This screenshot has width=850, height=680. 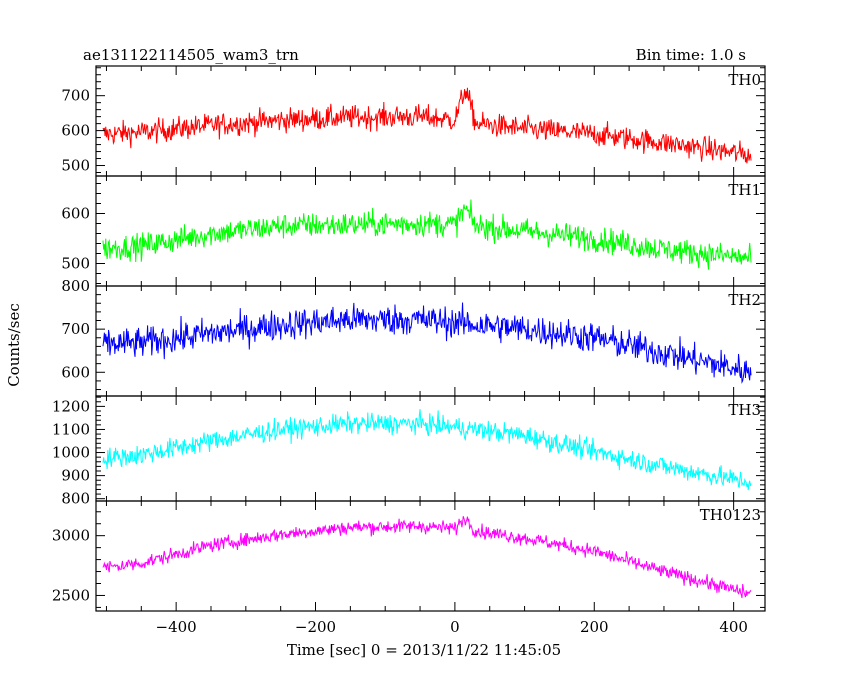 I want to click on panel-th0123: 2500 3000 TH0123, so click(x=409, y=556).